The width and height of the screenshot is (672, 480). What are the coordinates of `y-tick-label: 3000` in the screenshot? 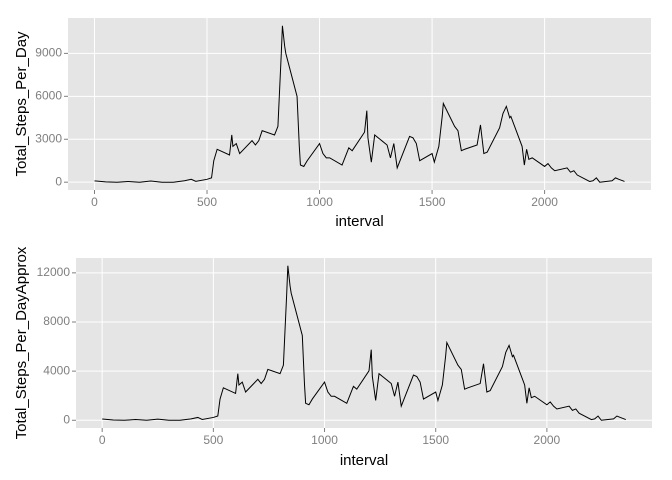 It's located at (48, 138).